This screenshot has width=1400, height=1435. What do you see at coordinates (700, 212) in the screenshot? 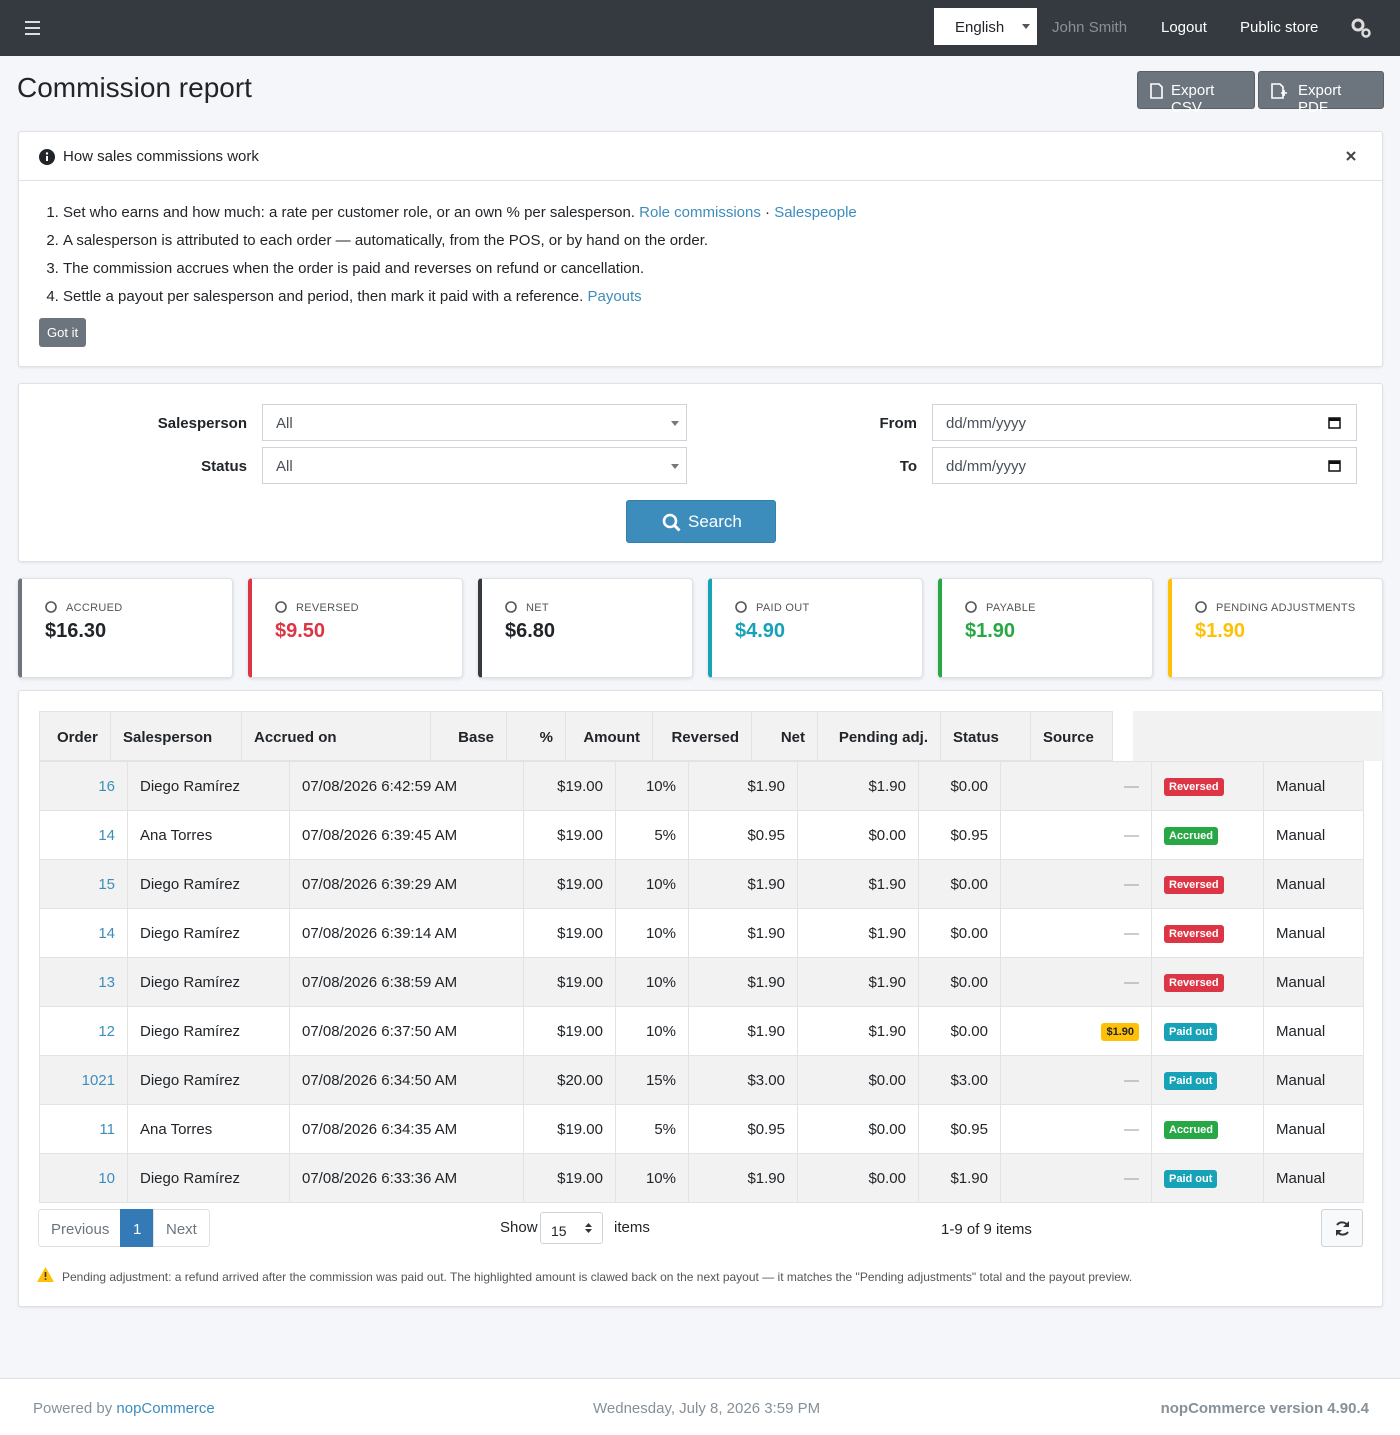
I see `role-commissions-link: Role commissions` at bounding box center [700, 212].